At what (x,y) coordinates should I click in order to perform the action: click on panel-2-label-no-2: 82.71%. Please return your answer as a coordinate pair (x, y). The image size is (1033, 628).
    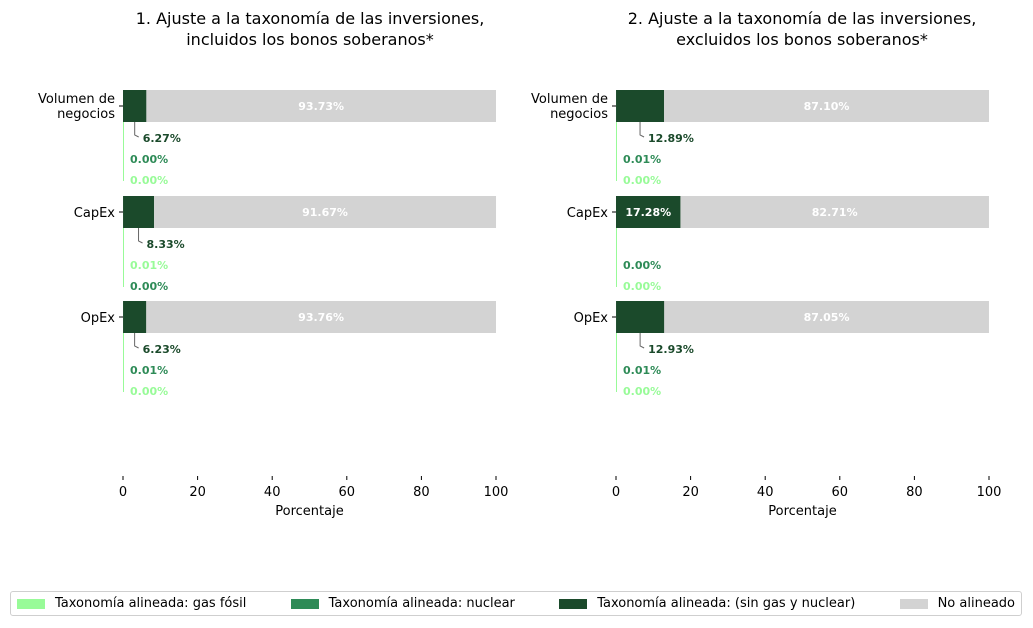
    Looking at the image, I should click on (835, 212).